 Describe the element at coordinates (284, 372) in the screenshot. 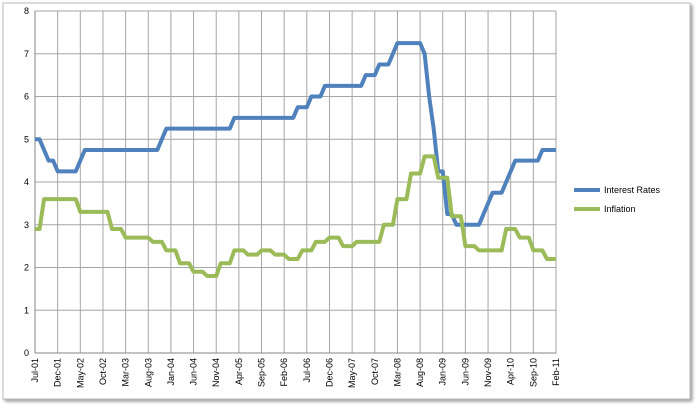

I see `x-tick-label: Feb-06` at that location.